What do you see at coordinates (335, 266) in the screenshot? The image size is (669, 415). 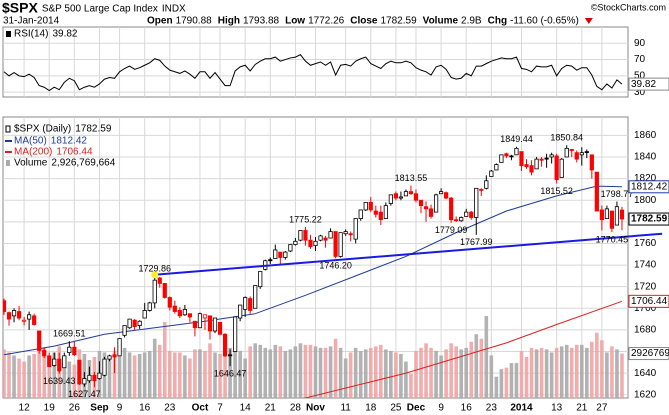 I see `price-annotation: 1746.20` at bounding box center [335, 266].